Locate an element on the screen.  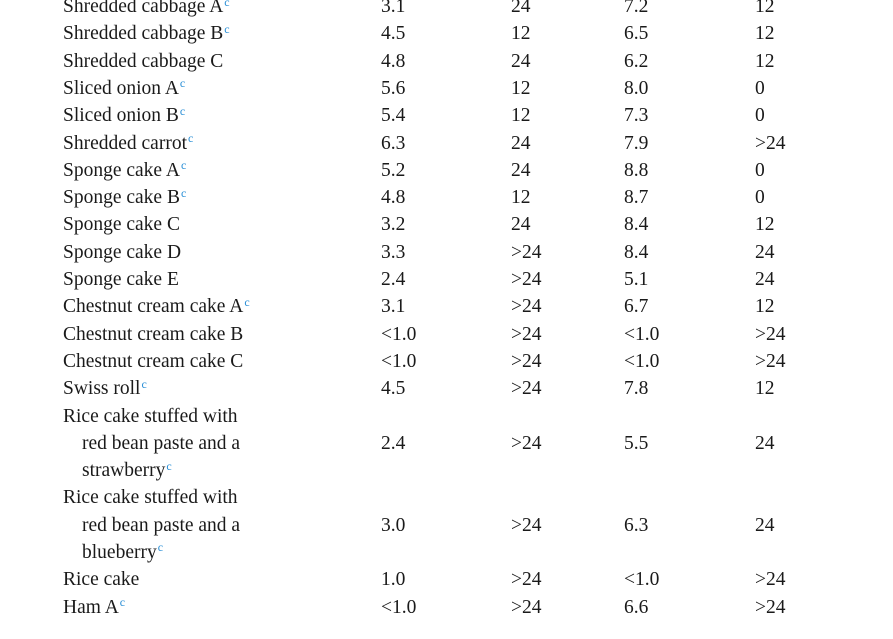
food-name-line: Shredded carrotc is located at coordinates (128, 142).